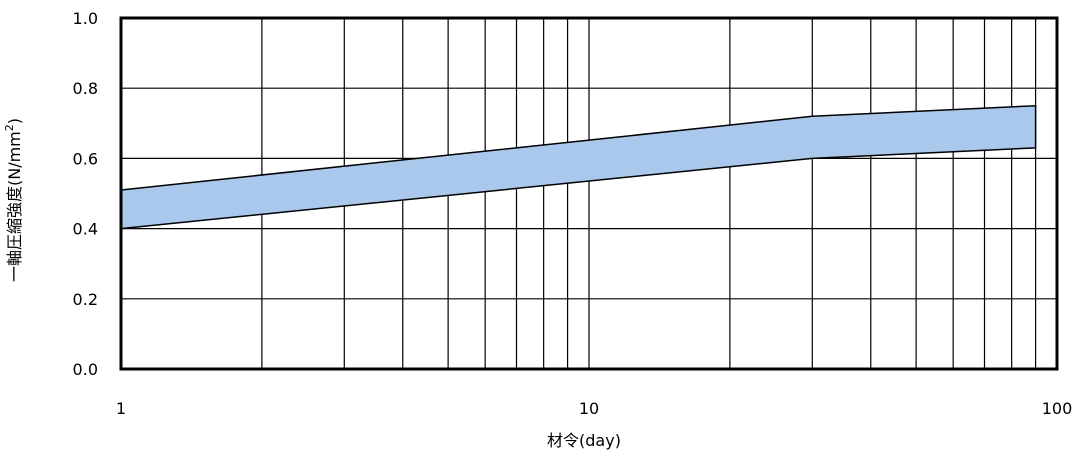  I want to click on y-tick-label: 0.0, so click(85, 369).